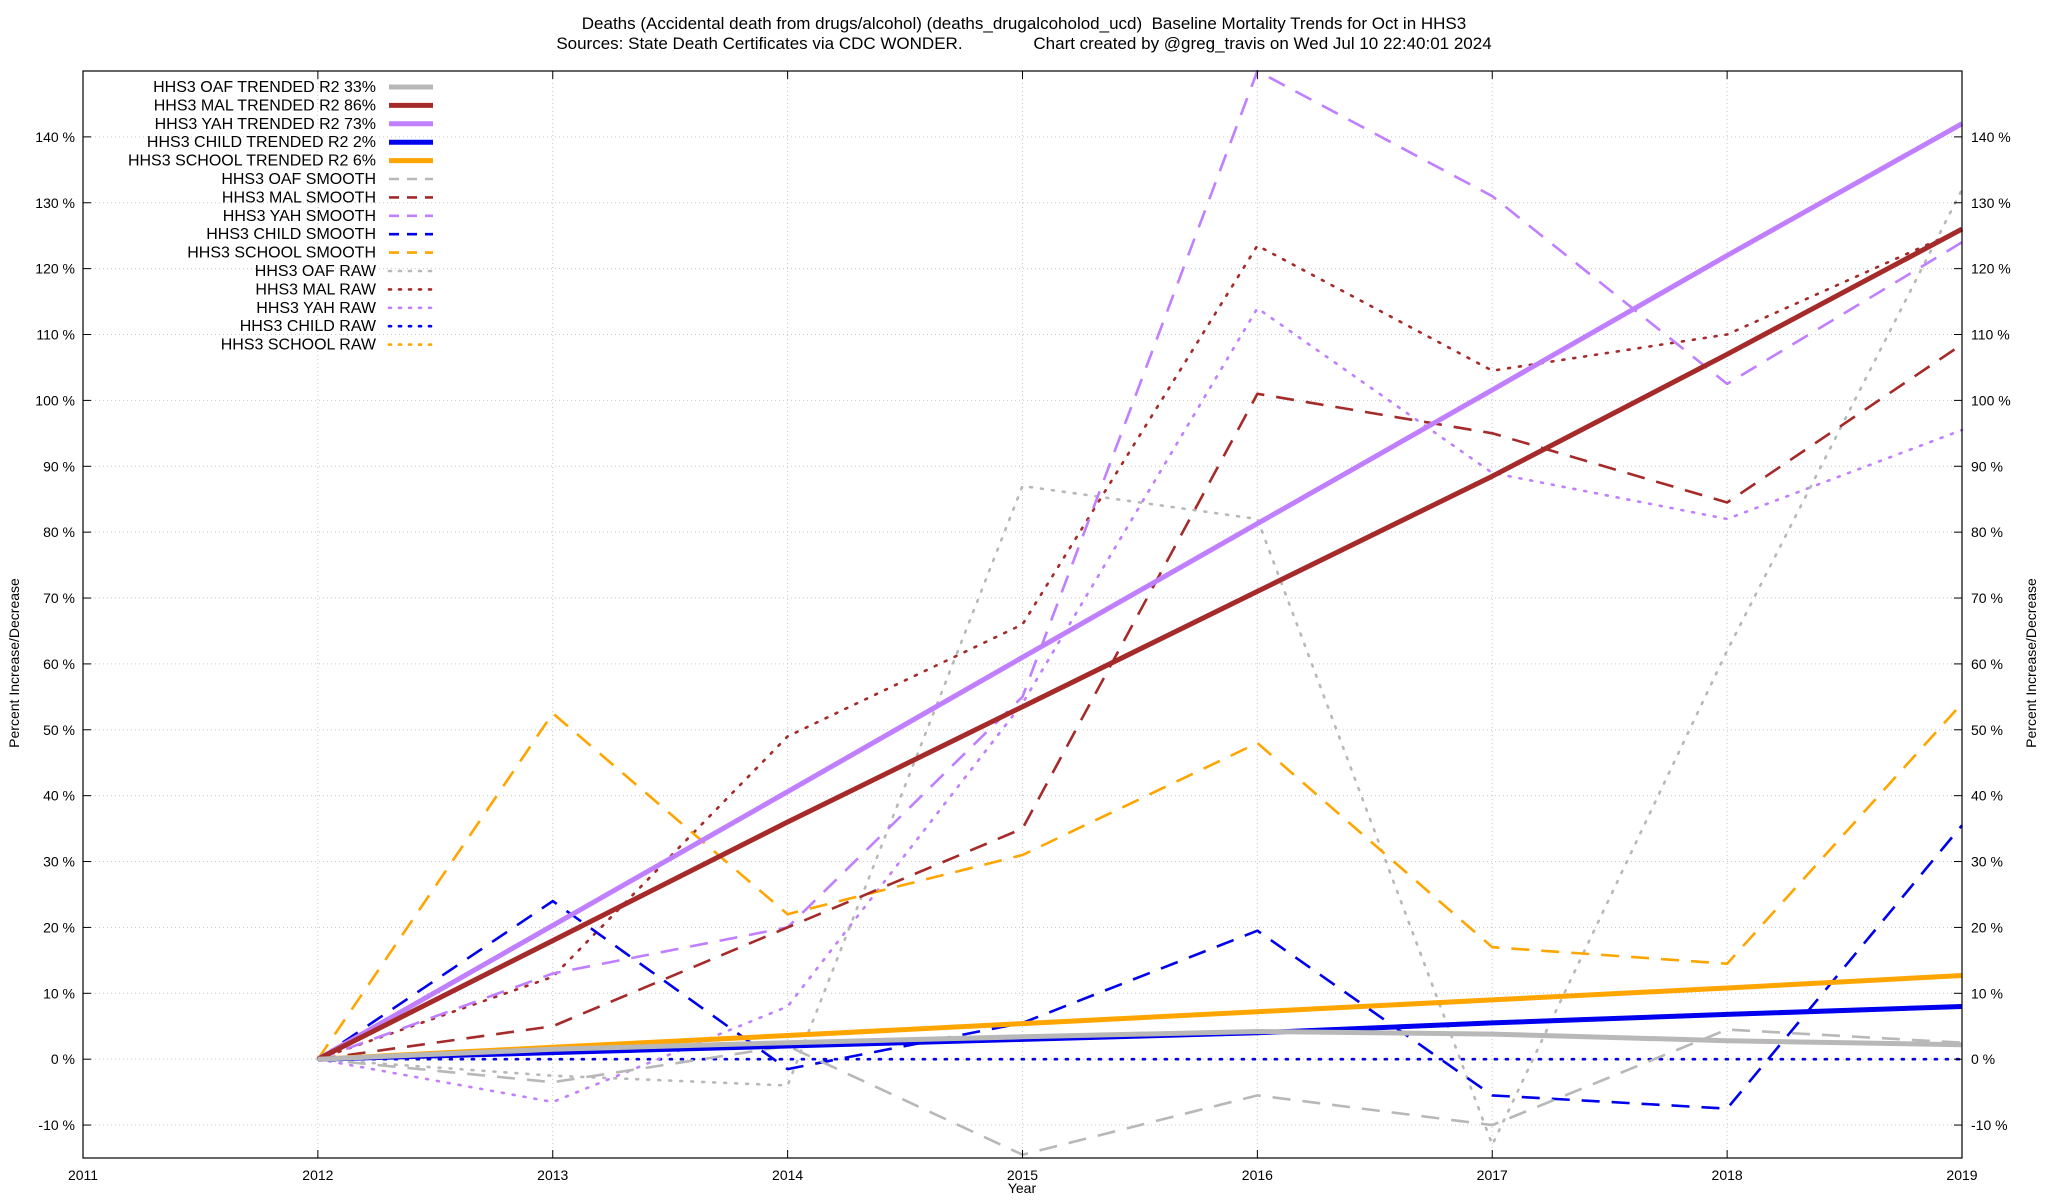  I want to click on y-tick-label-right: 50 %, so click(1987, 730).